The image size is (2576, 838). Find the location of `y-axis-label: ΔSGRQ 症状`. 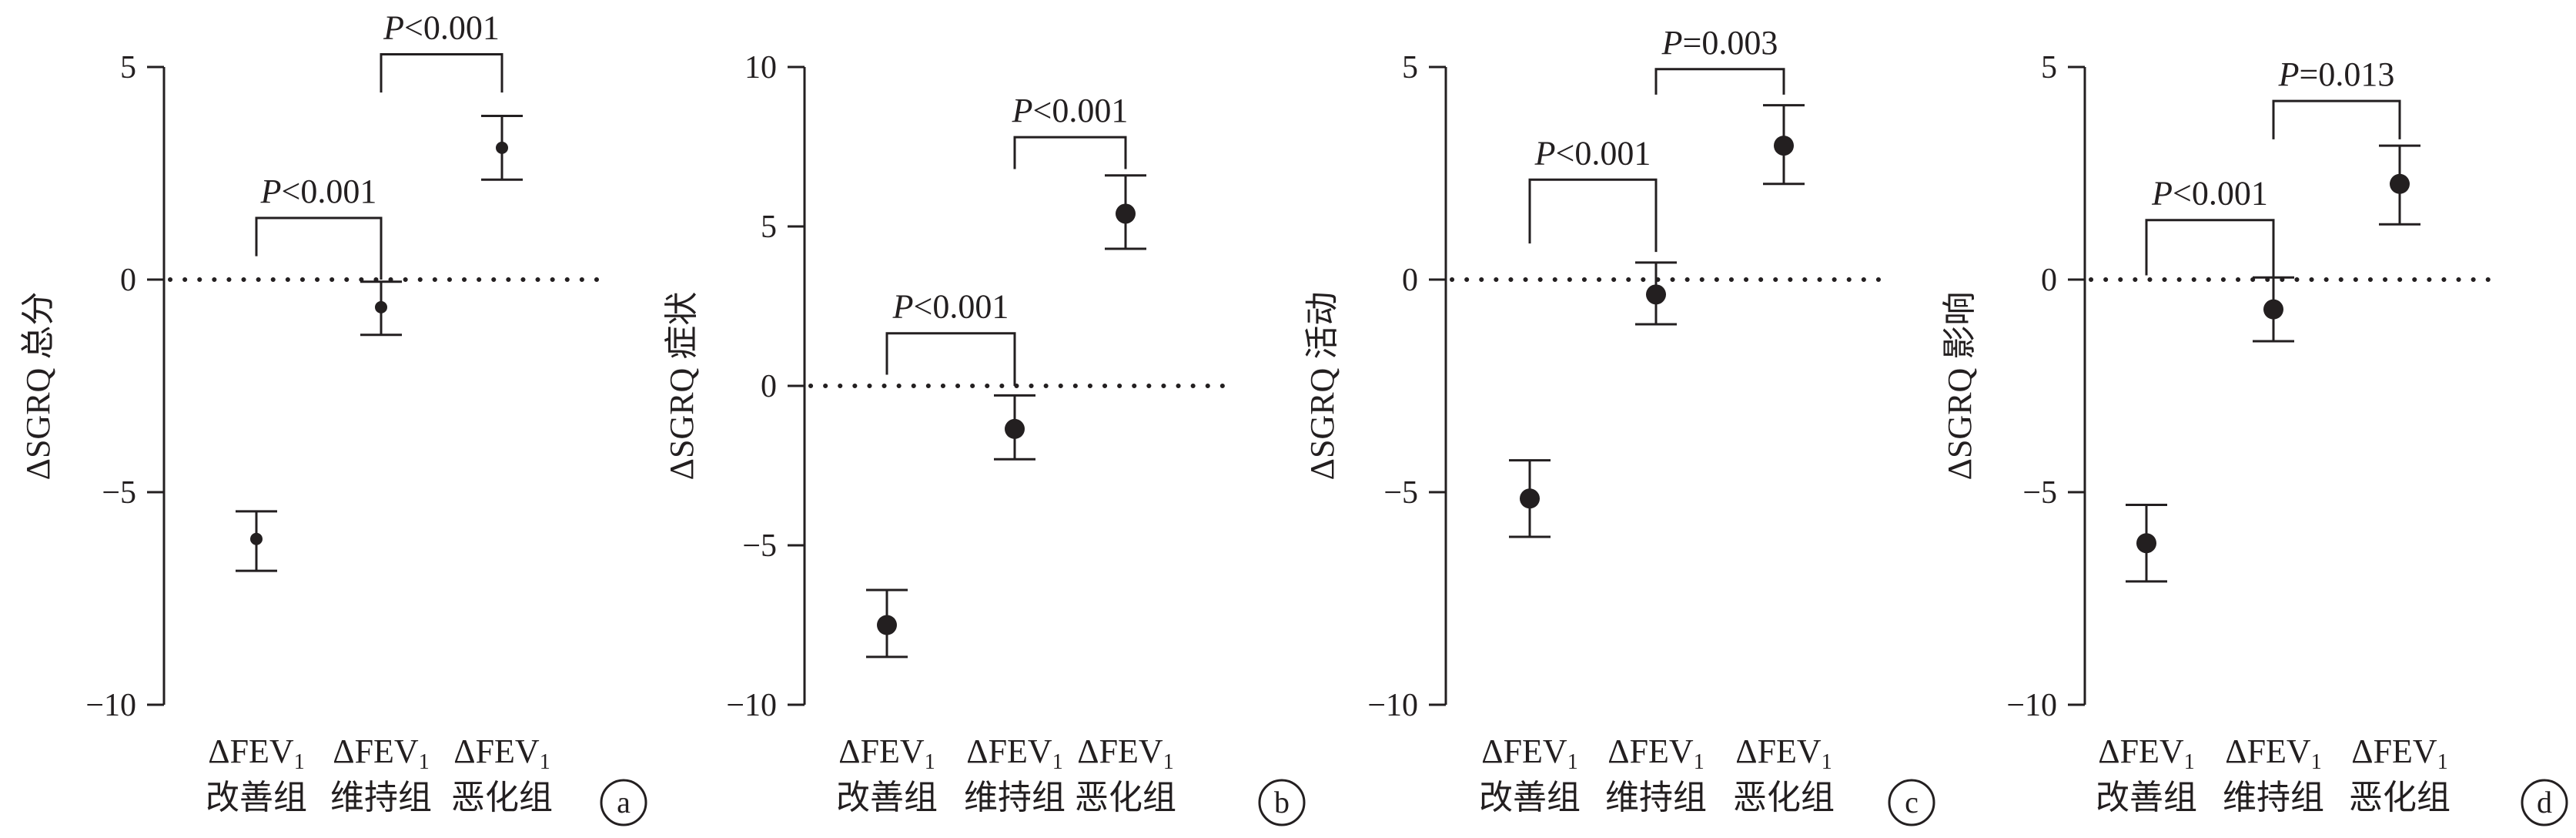

y-axis-label: ΔSGRQ 症状 is located at coordinates (682, 387).